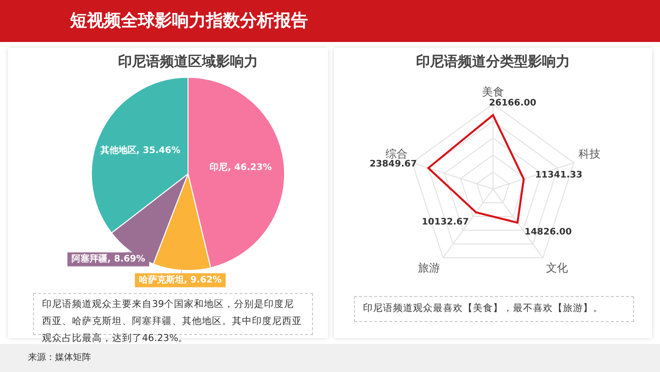  What do you see at coordinates (393, 165) in the screenshot?
I see `text: 23849.67` at bounding box center [393, 165].